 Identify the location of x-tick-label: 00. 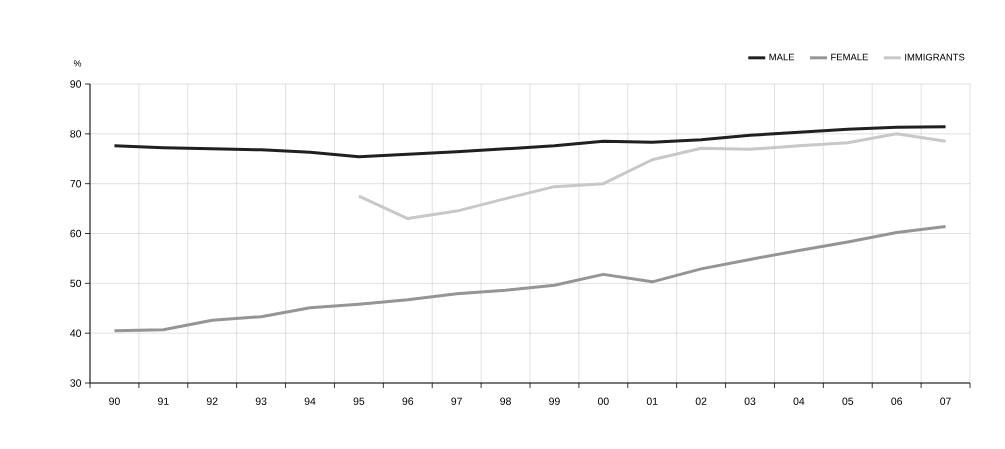
(603, 401).